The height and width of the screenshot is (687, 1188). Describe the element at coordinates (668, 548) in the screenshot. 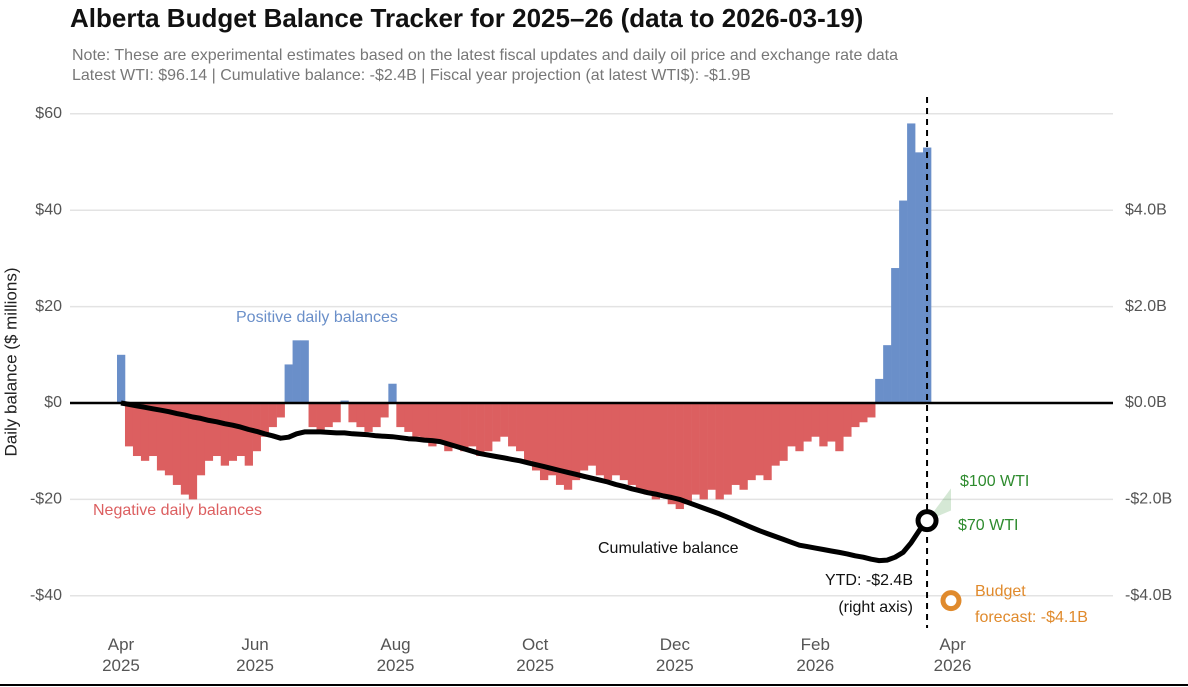

I see `annotation: Cumulative balance` at that location.